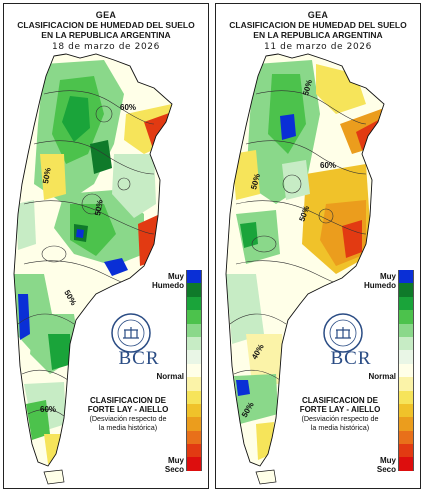 The width and height of the screenshot is (424, 494). I want to click on map-date: 18 de marzo de 2026, so click(106, 47).